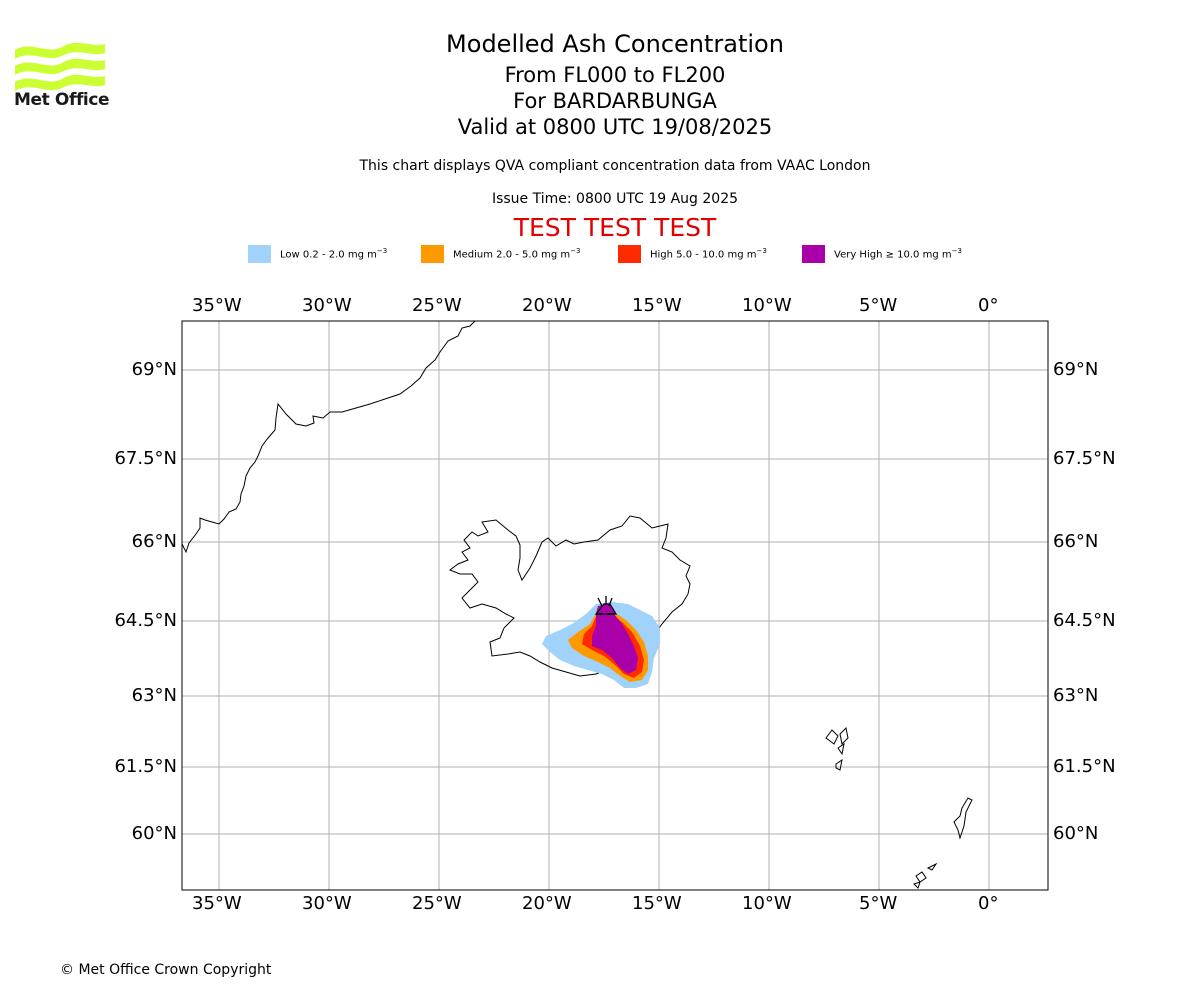 This screenshot has height=1000, width=1200. What do you see at coordinates (437, 305) in the screenshot?
I see `lon-tick-top: 25°W` at bounding box center [437, 305].